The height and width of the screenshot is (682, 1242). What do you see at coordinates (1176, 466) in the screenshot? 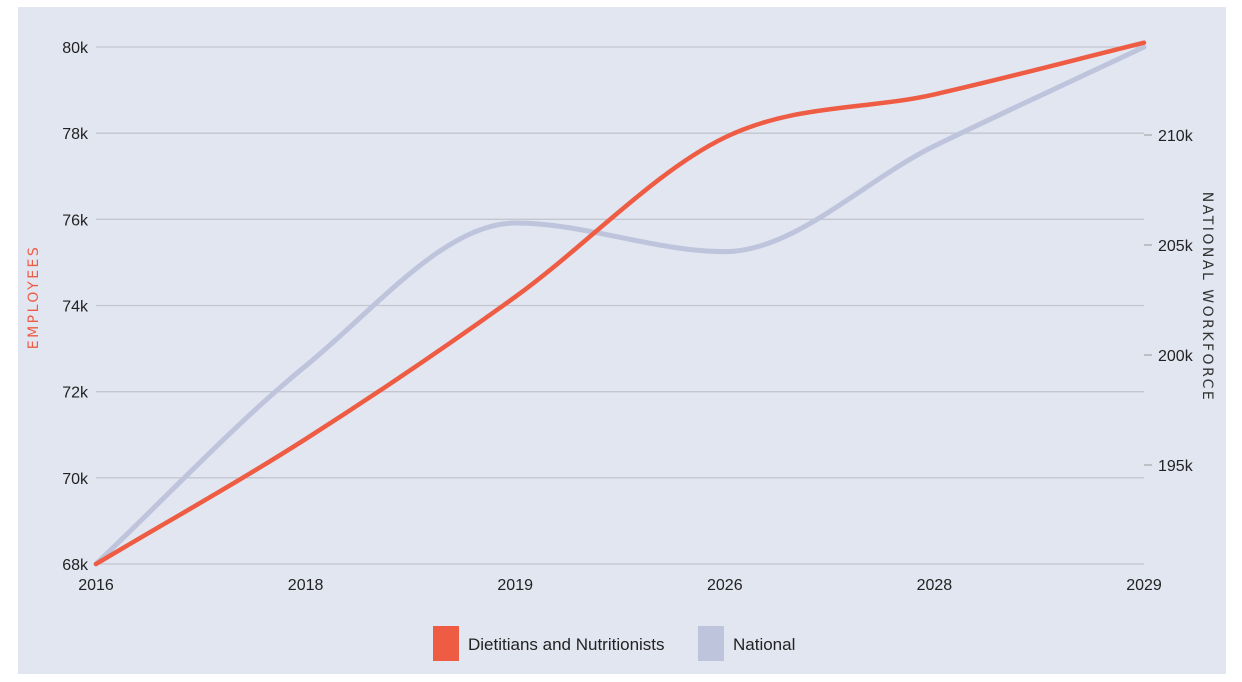
I see `y2-tick-label: 195k` at bounding box center [1176, 466].